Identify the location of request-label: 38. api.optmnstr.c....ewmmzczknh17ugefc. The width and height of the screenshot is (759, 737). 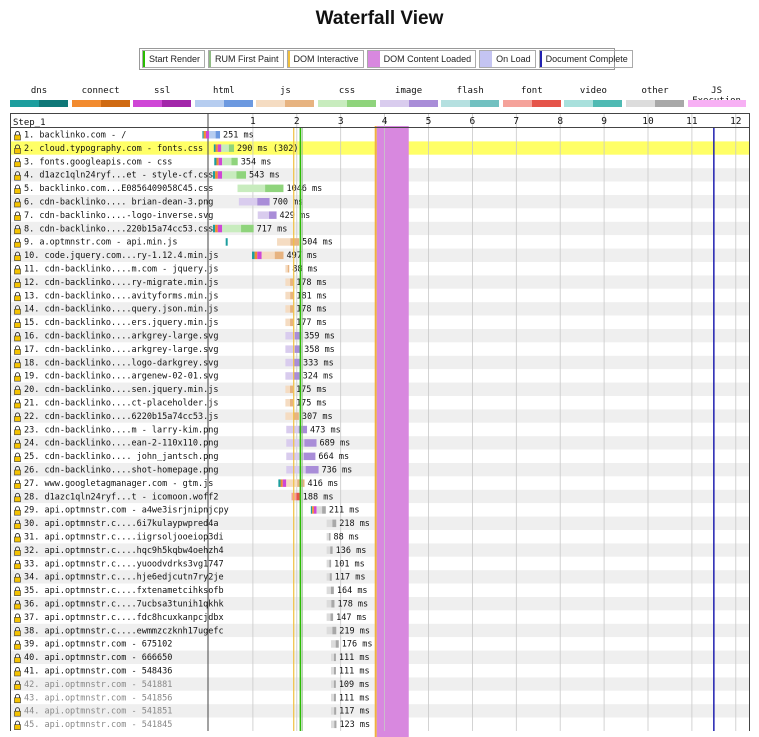
(124, 631).